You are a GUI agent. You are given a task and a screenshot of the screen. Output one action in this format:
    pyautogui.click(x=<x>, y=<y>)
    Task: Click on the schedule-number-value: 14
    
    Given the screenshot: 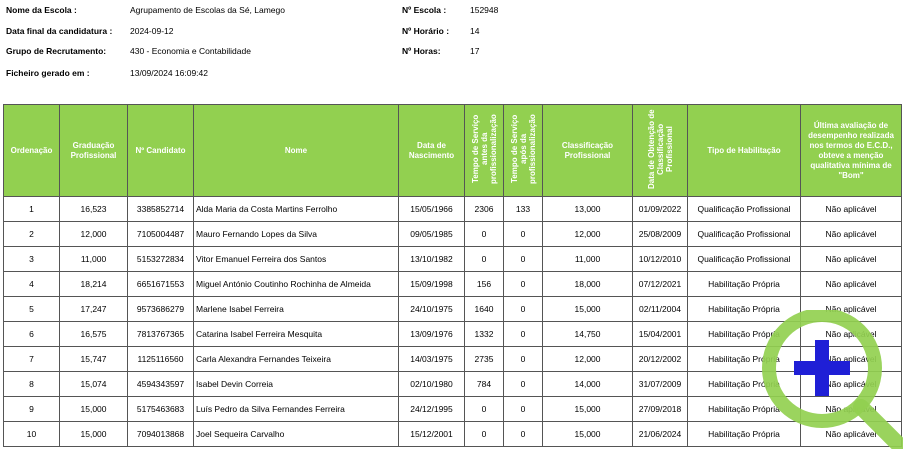 What is the action you would take?
    pyautogui.click(x=475, y=31)
    